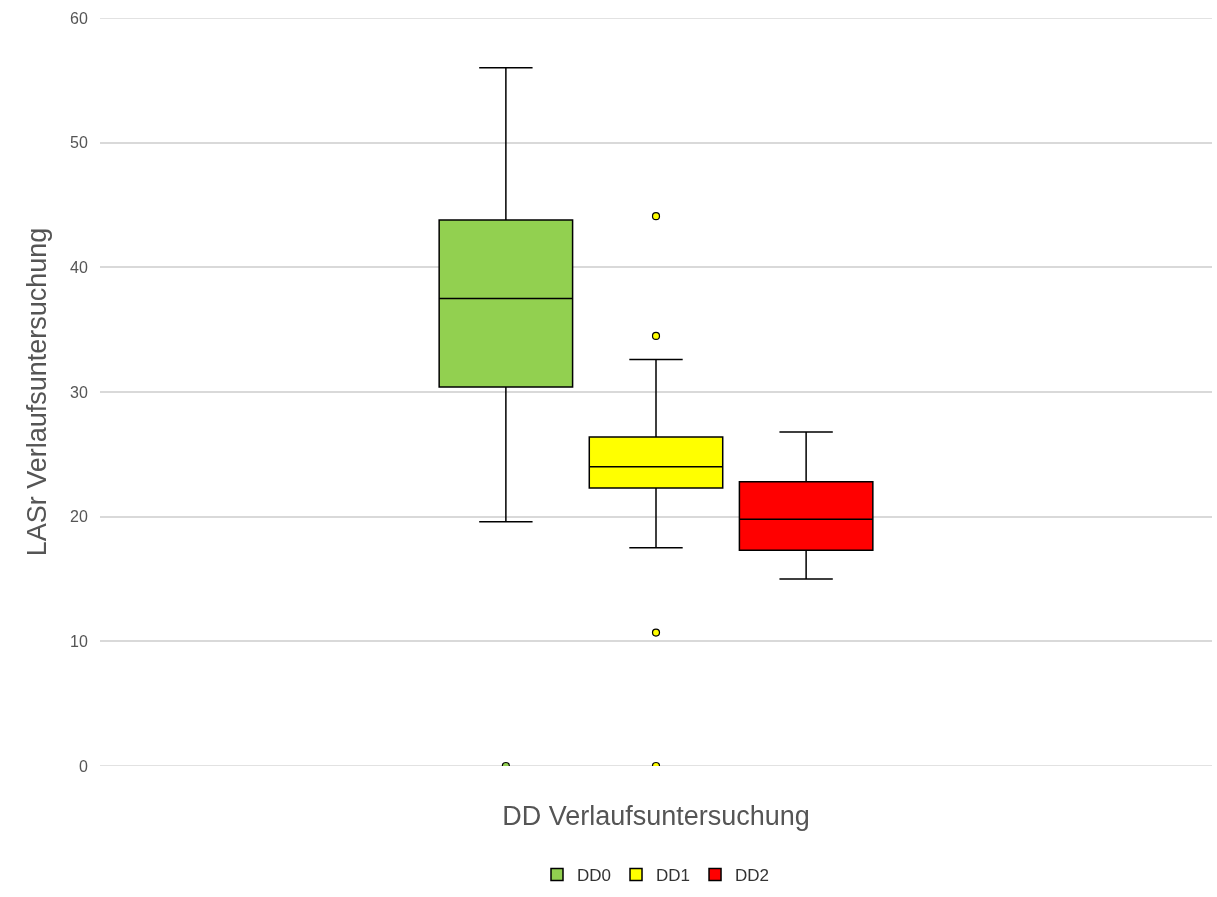 The width and height of the screenshot is (1217, 897). What do you see at coordinates (752, 876) in the screenshot?
I see `legend-label: DD2` at bounding box center [752, 876].